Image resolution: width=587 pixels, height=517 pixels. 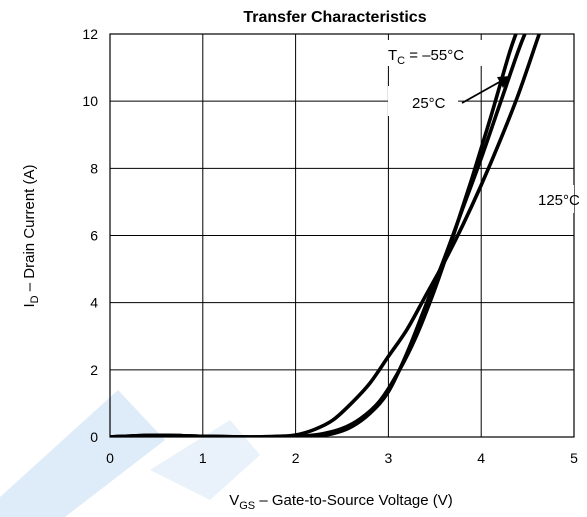 I want to click on y-axis-label: ID – Drain Current (A), so click(x=31, y=236).